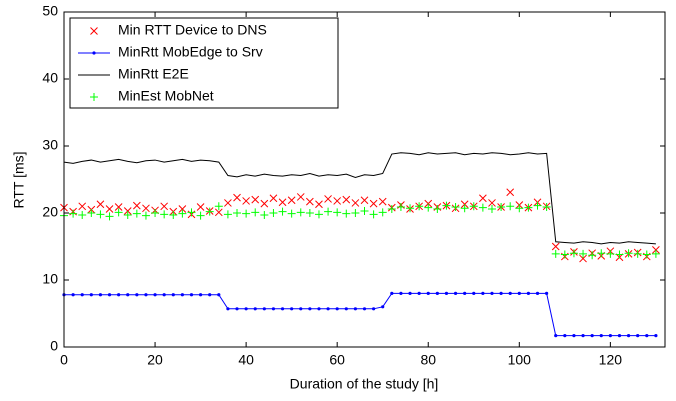 This screenshot has width=676, height=401. Describe the element at coordinates (364, 384) in the screenshot. I see `x-axis-label: Duration of the study [h]` at that location.